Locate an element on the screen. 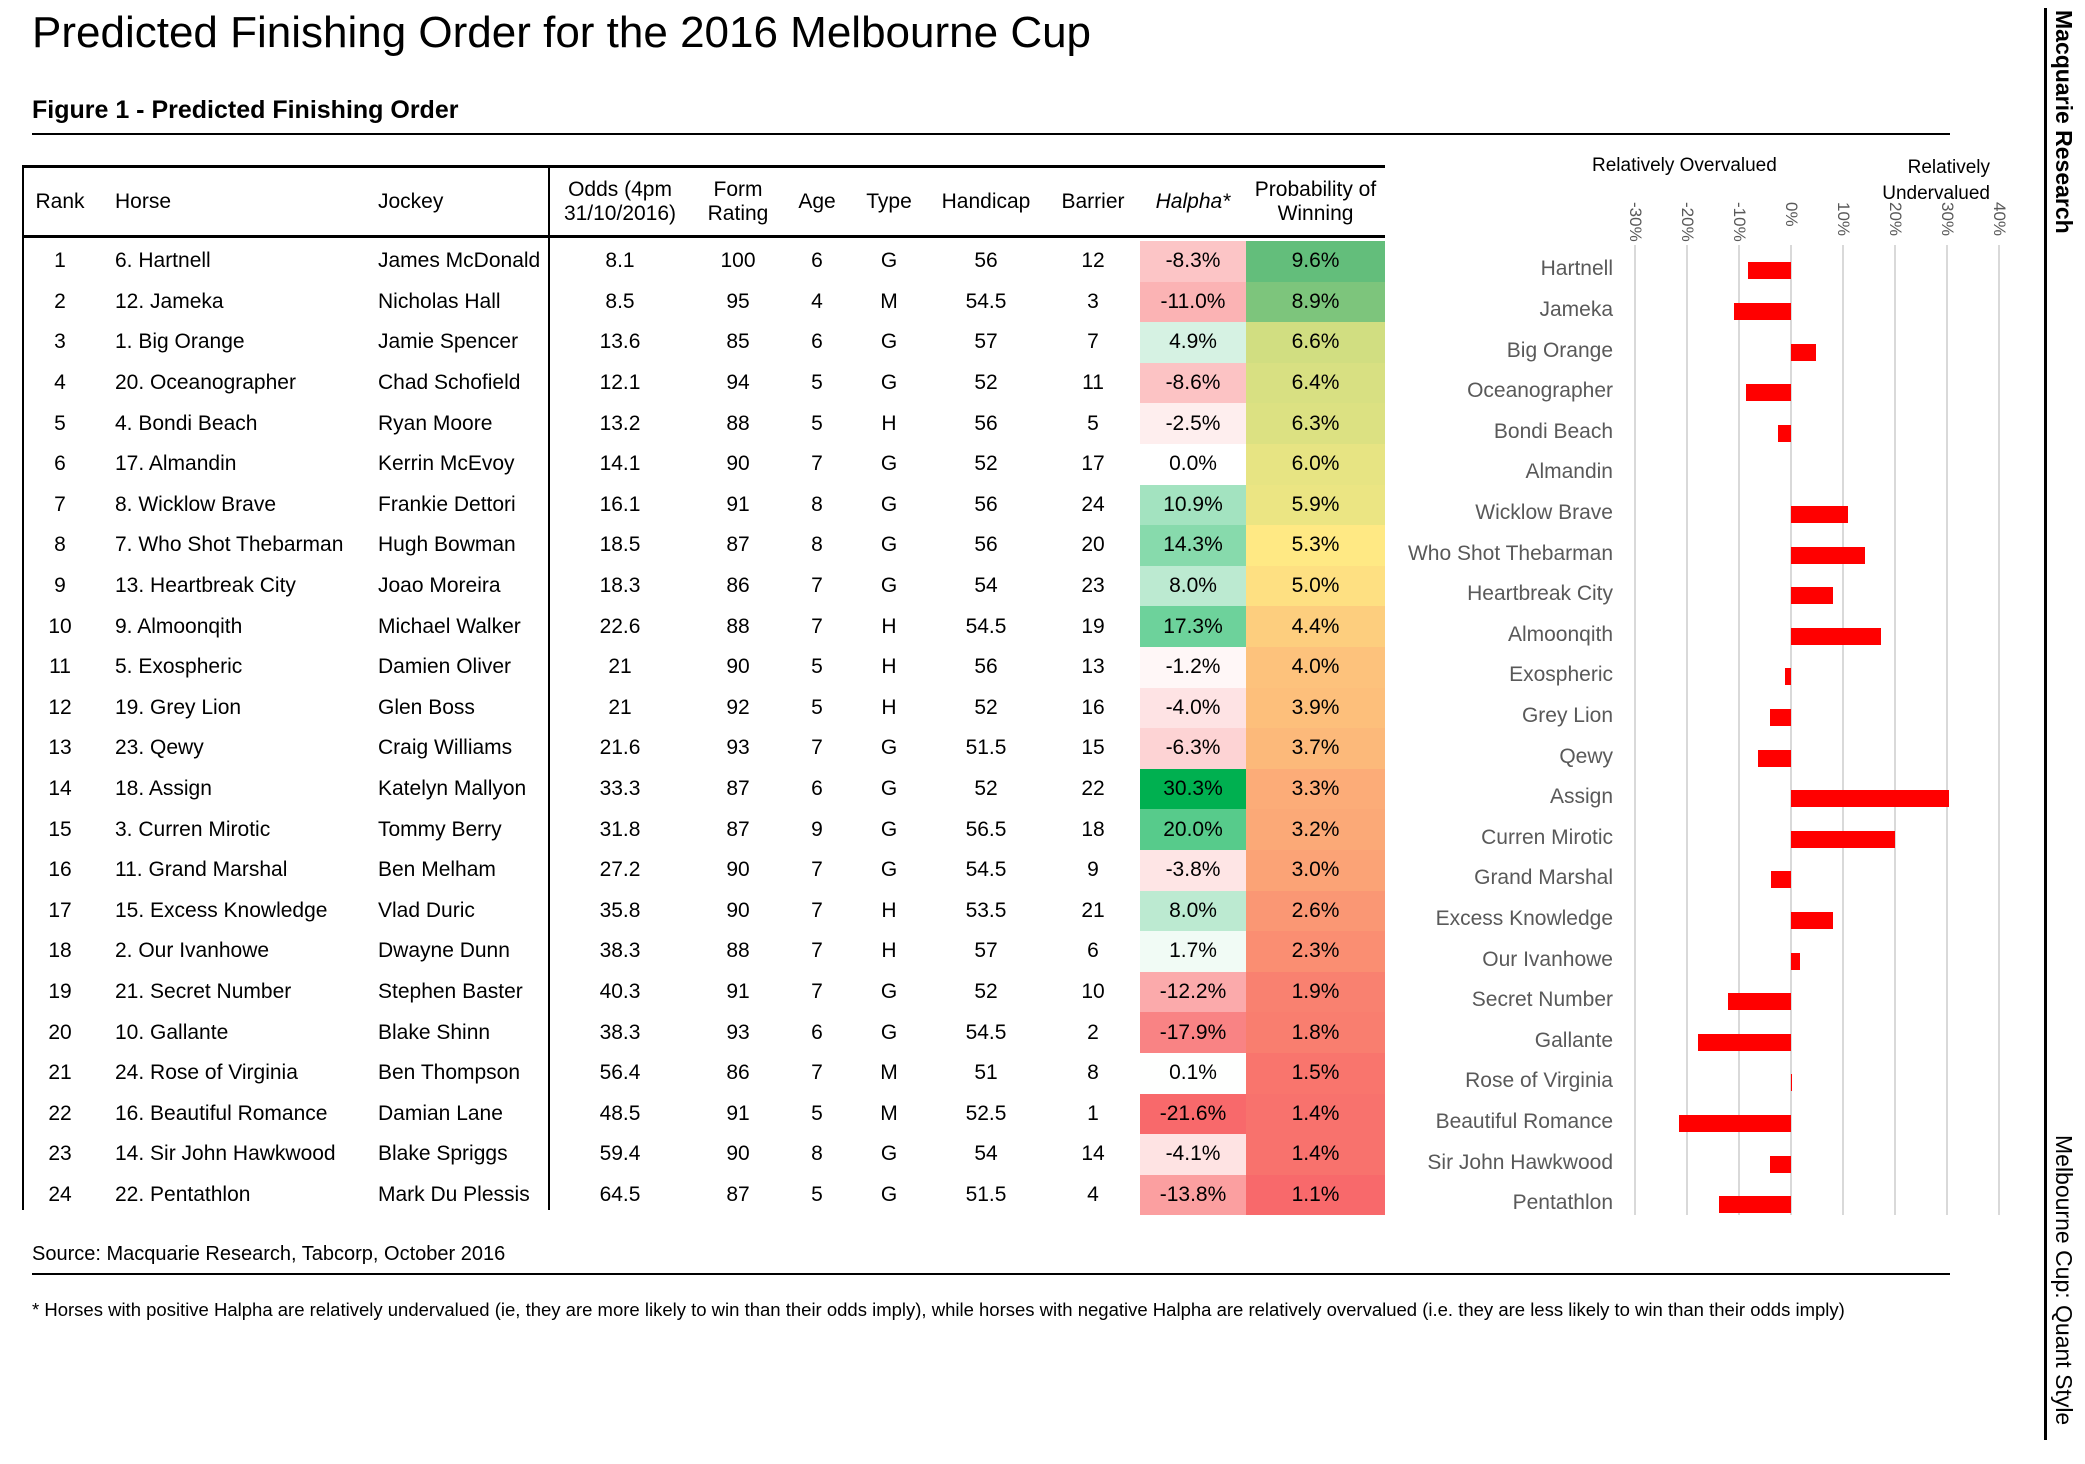 This screenshot has width=2085, height=1464. cell-odds: 21 is located at coordinates (620, 667).